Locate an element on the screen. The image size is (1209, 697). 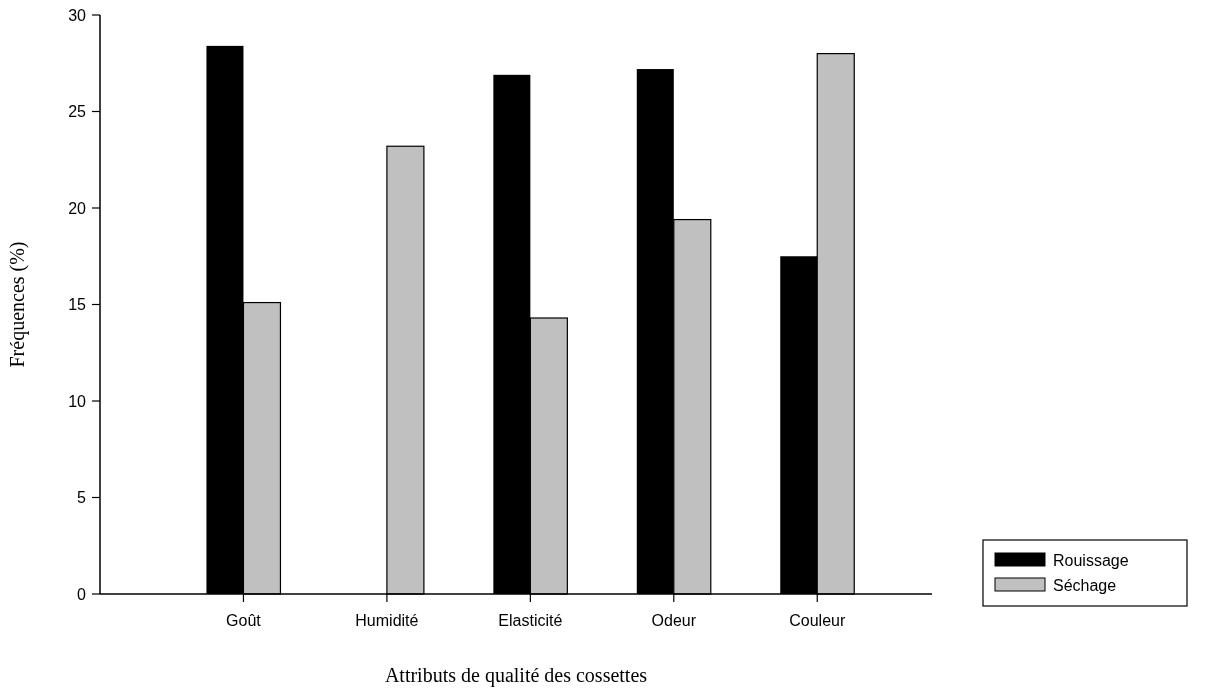
y-tick-label: 20 is located at coordinates (77, 208).